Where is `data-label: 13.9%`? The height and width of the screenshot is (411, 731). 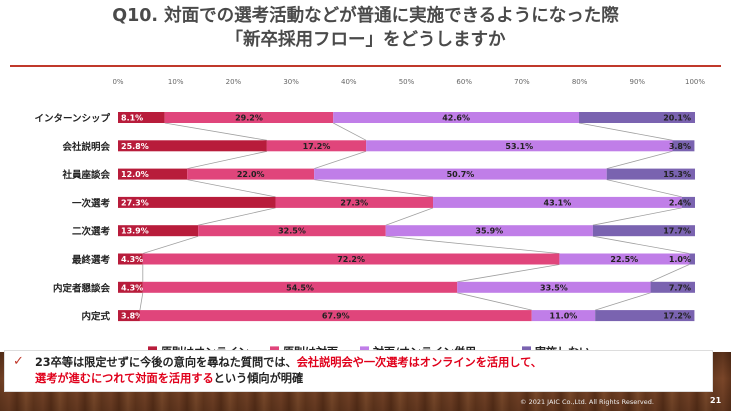 data-label: 13.9% is located at coordinates (135, 231).